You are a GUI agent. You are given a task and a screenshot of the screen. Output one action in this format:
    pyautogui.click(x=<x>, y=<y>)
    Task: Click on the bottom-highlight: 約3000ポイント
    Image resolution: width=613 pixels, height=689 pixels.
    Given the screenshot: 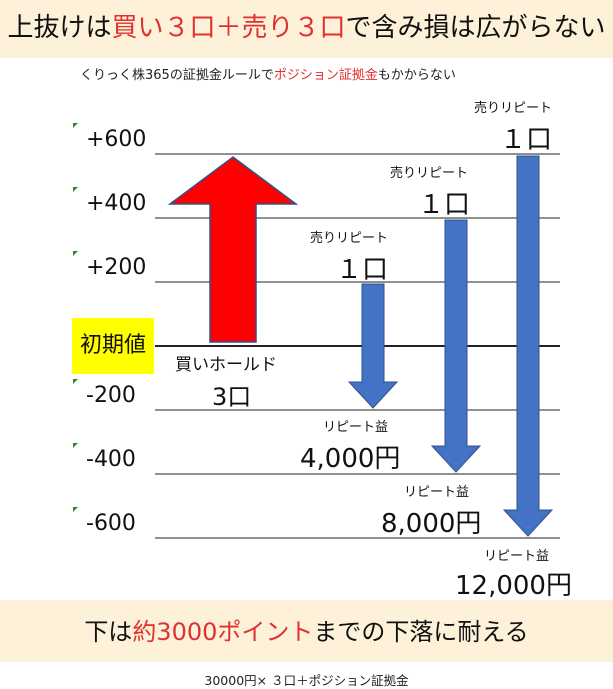 What is the action you would take?
    pyautogui.click(x=223, y=632)
    